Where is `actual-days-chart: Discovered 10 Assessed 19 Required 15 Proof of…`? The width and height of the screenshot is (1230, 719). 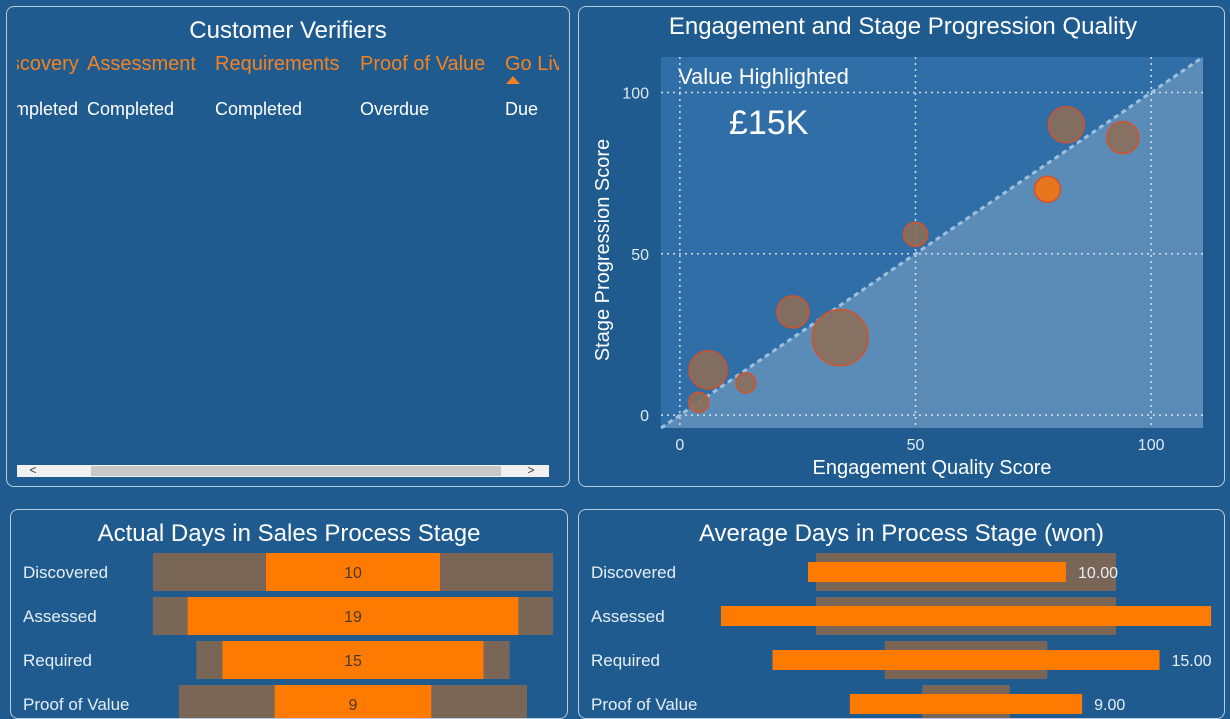 actual-days-chart: Discovered 10 Assessed 19 Required 15 Proof of… is located at coordinates (288, 635).